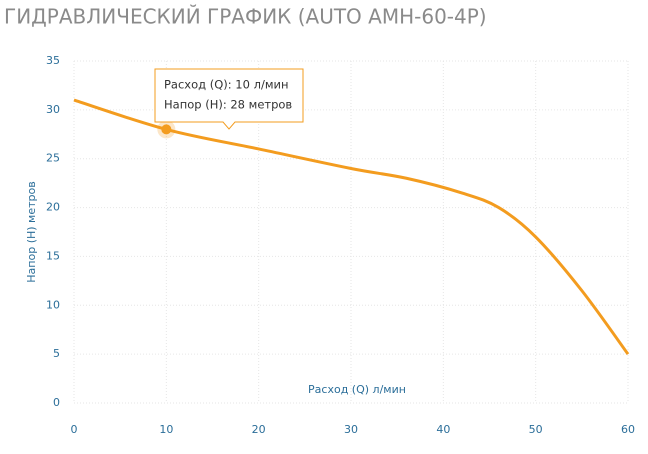 The image size is (648, 454). I want to click on tooltip-line: Расход (Q): 10 л/мин, so click(226, 85).